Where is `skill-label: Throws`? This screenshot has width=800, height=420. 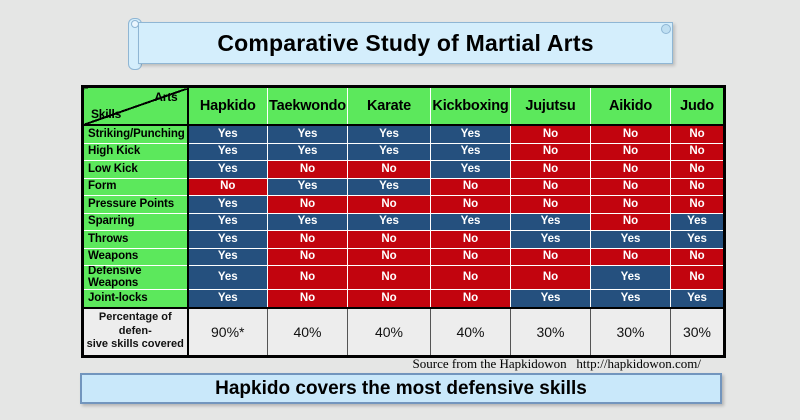 skill-label: Throws is located at coordinates (135, 239).